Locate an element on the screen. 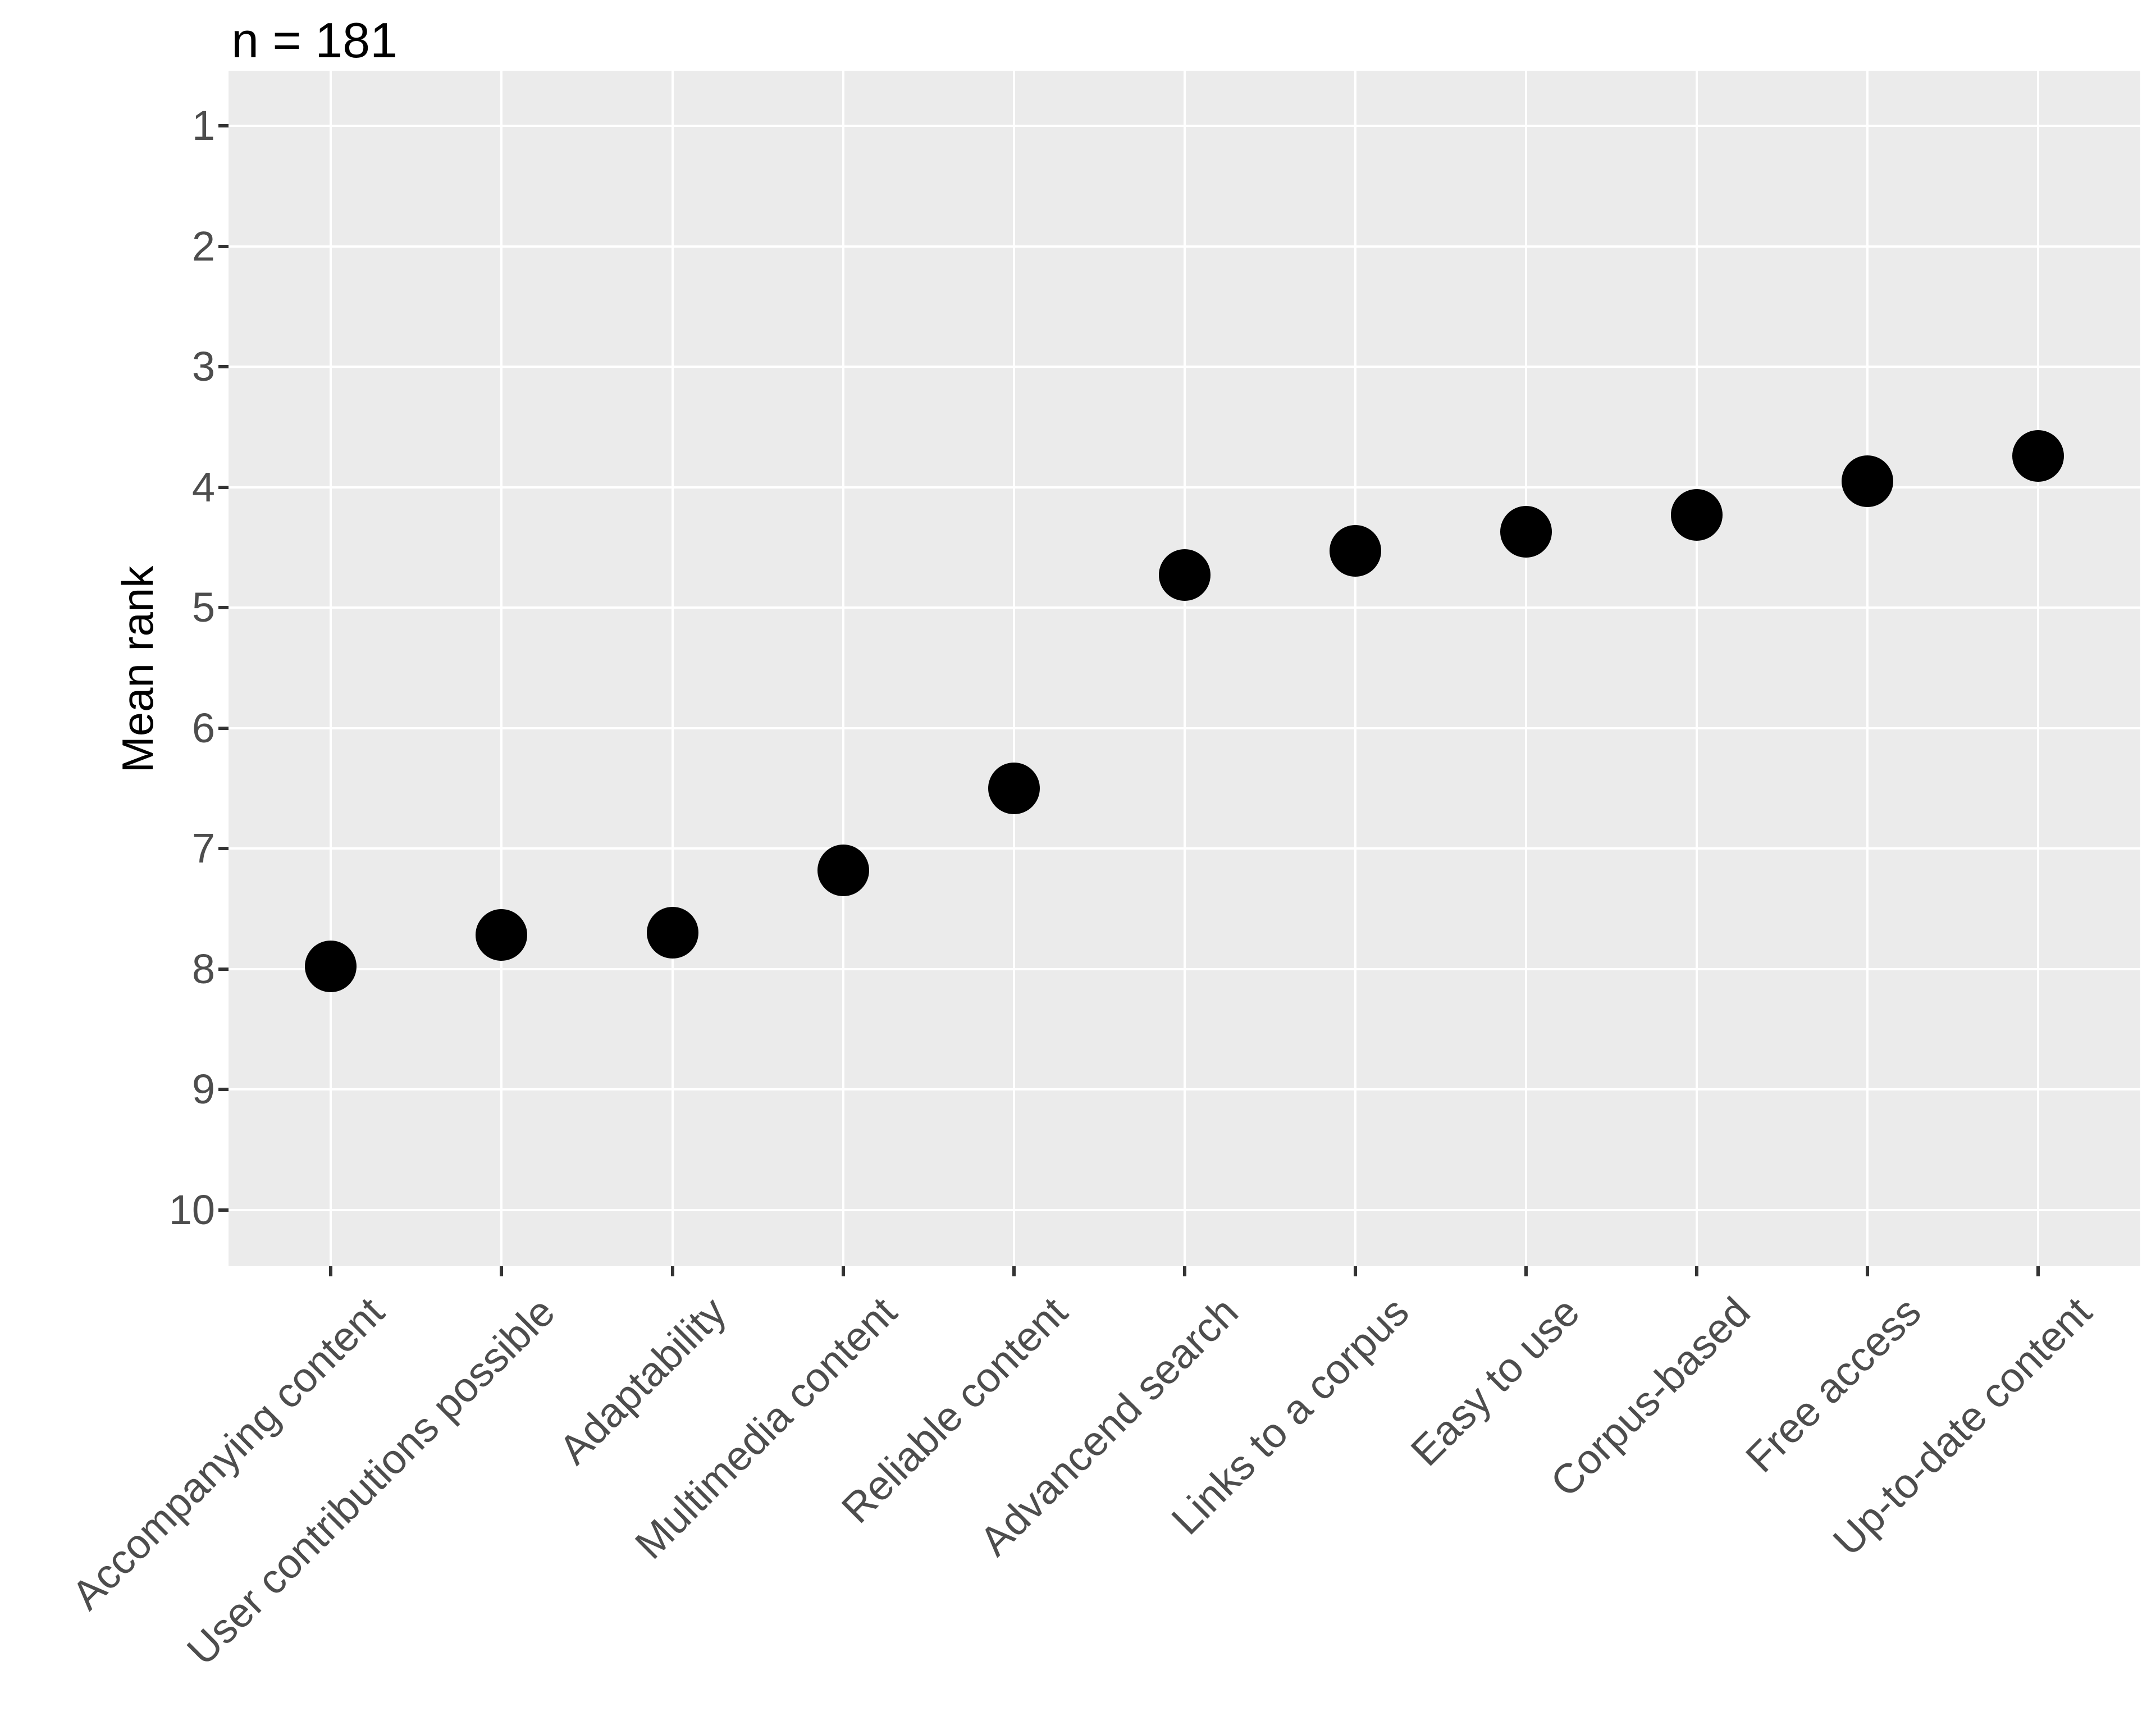  y-tick-label-10: 10 is located at coordinates (191, 1210).